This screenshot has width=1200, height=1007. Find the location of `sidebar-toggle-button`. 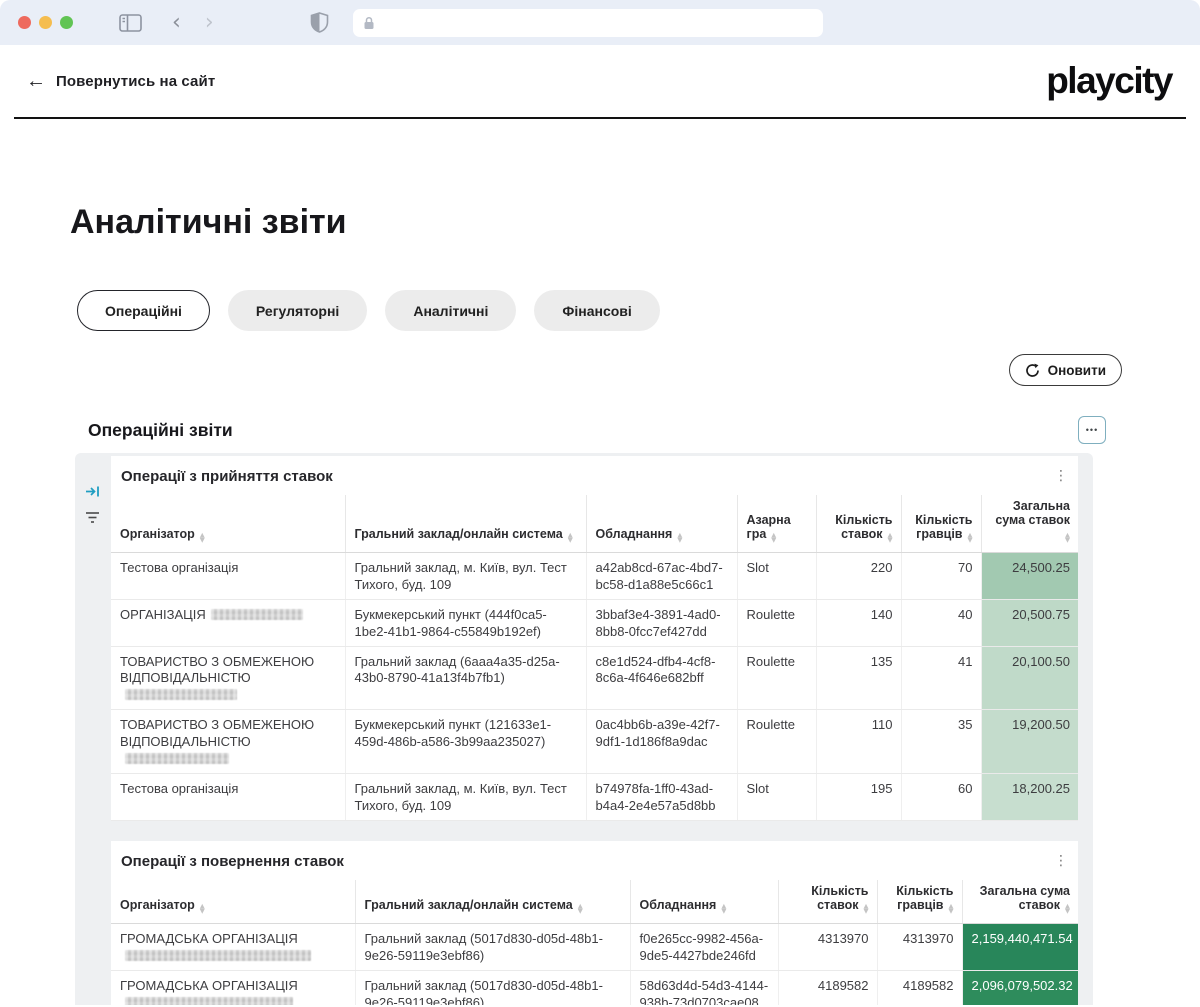

sidebar-toggle-button is located at coordinates (130, 22).